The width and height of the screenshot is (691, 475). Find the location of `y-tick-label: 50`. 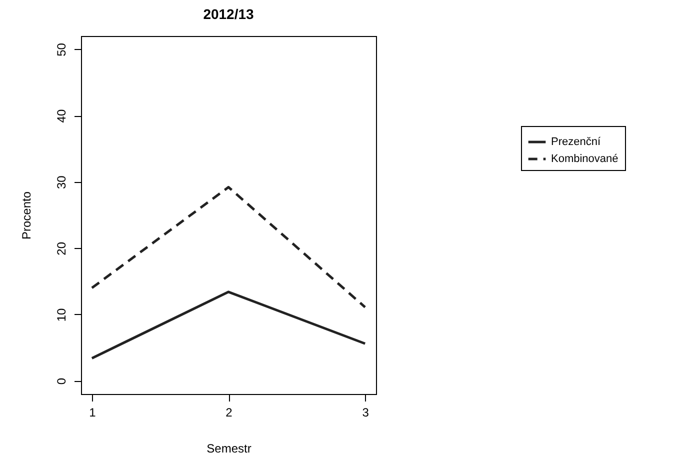

y-tick-label: 50 is located at coordinates (61, 49).